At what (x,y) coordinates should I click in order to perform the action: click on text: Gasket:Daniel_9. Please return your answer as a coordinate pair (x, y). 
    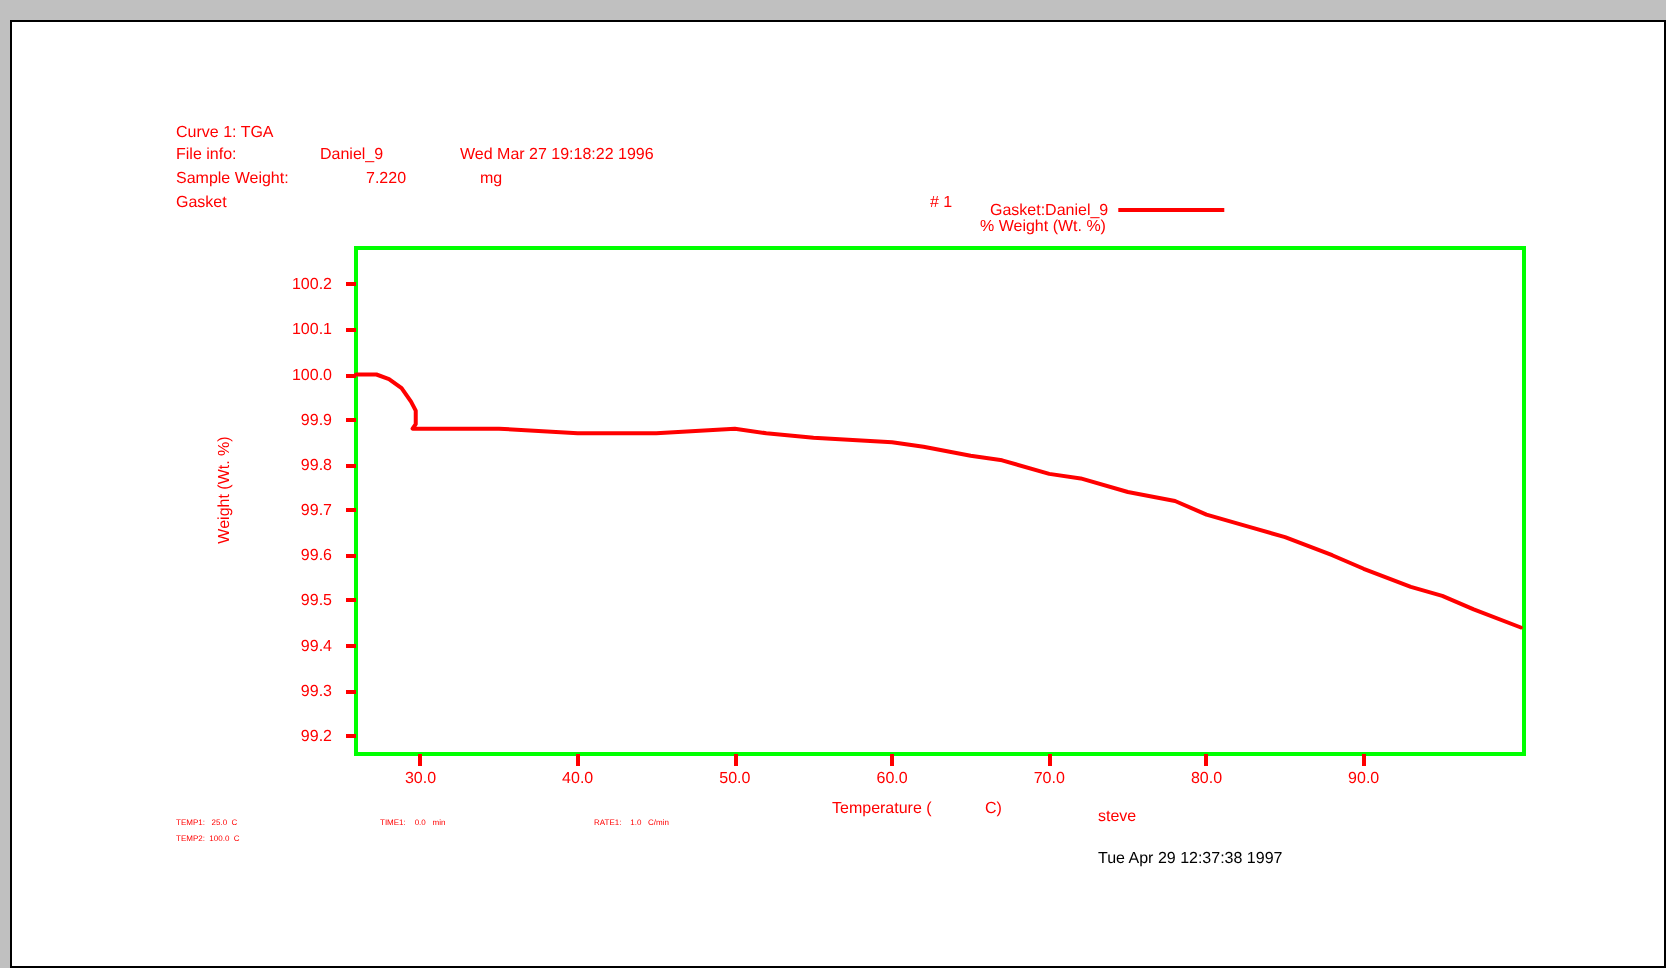
    Looking at the image, I should click on (1049, 210).